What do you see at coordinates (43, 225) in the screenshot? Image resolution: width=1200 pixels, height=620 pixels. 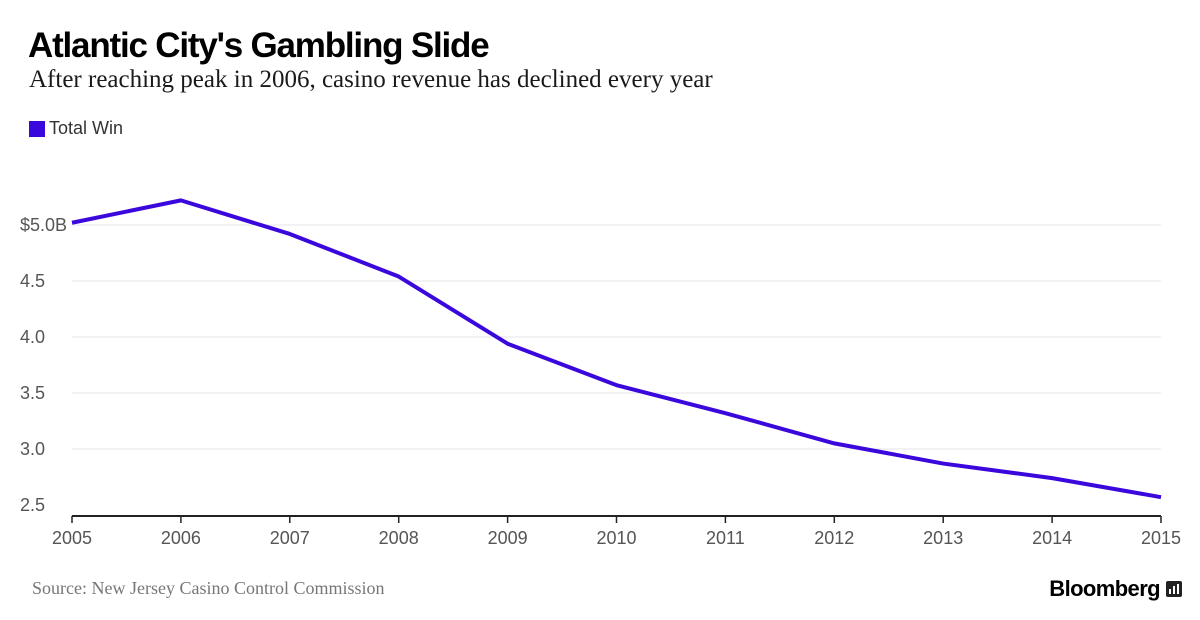 I see `y-tick-label: $5.0B` at bounding box center [43, 225].